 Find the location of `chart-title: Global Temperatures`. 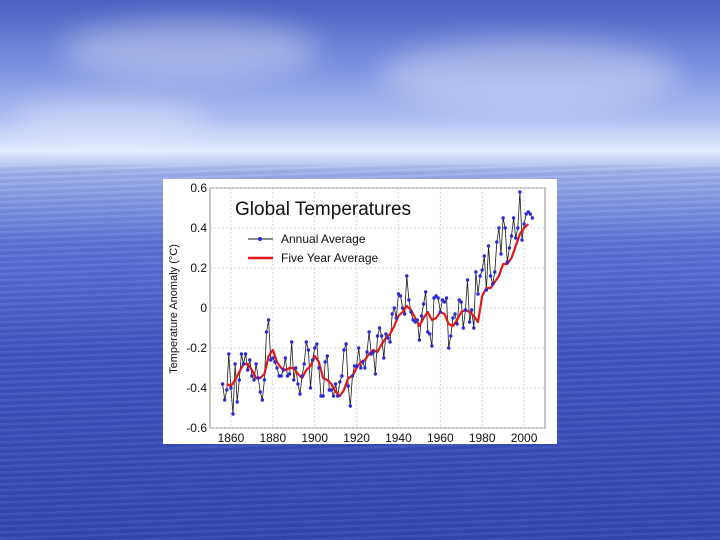

chart-title: Global Temperatures is located at coordinates (323, 209).